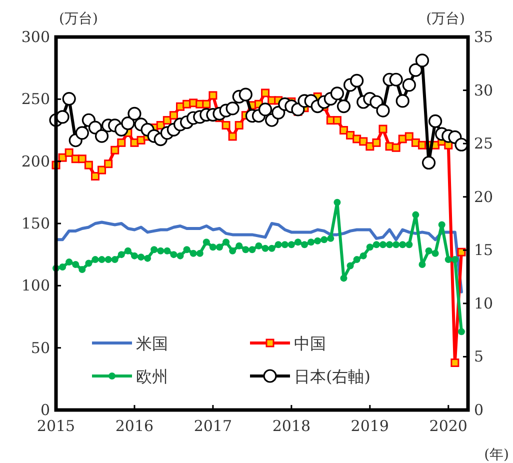  What do you see at coordinates (213, 426) in the screenshot?
I see `x-tick-label: 2017` at bounding box center [213, 426].